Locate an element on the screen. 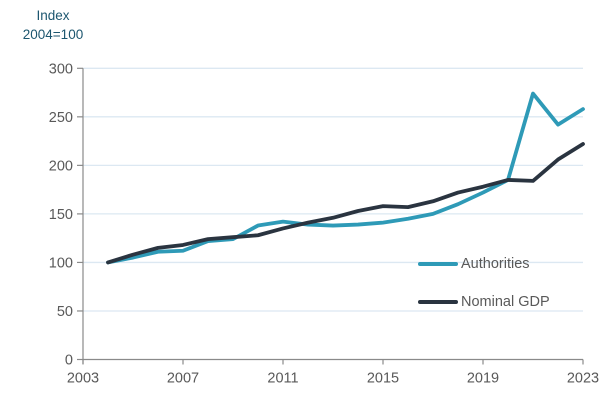  x-tick-label-2019: 2019 is located at coordinates (483, 379).